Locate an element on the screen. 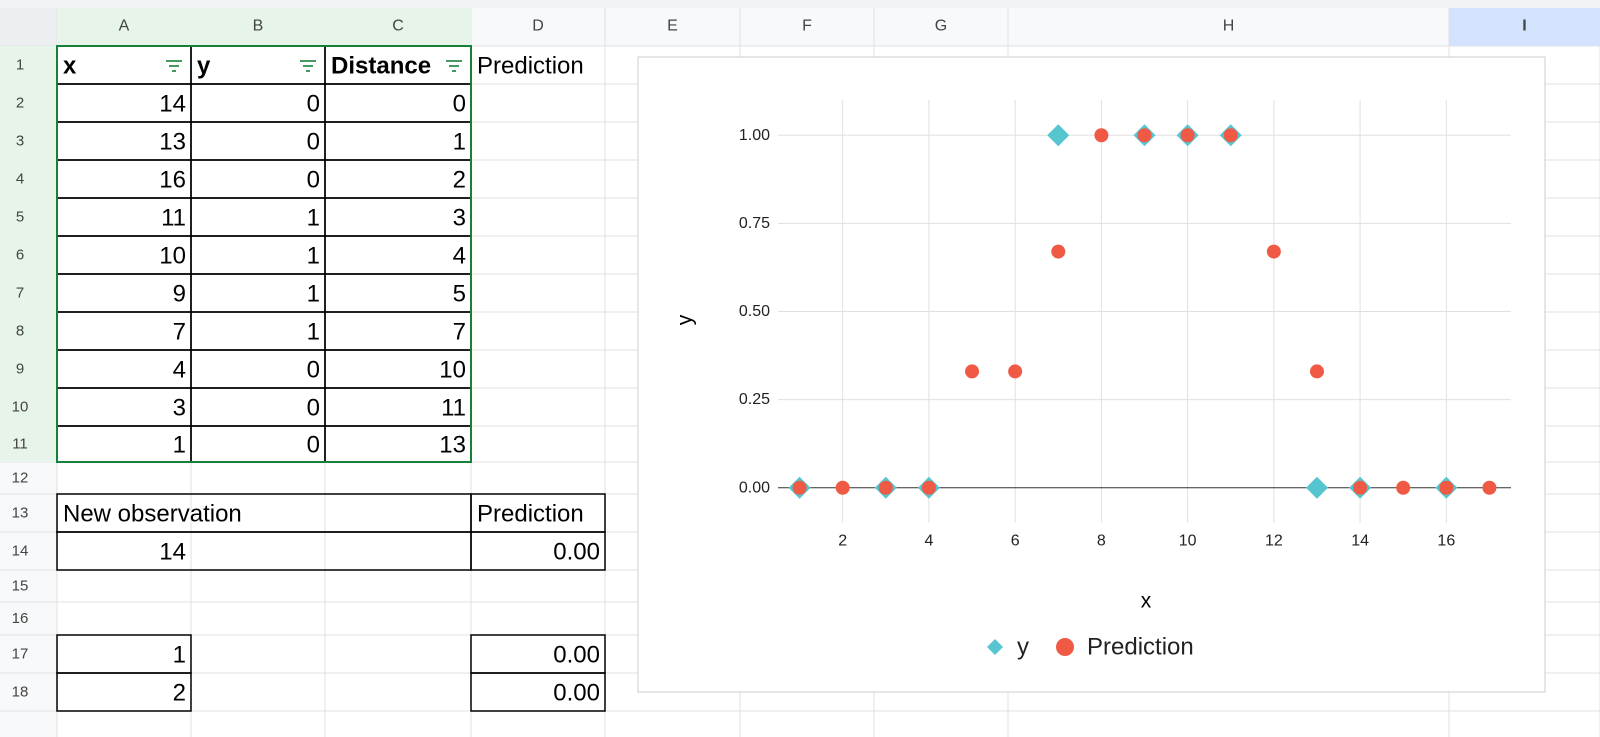  row-header: 5 is located at coordinates (20, 217).